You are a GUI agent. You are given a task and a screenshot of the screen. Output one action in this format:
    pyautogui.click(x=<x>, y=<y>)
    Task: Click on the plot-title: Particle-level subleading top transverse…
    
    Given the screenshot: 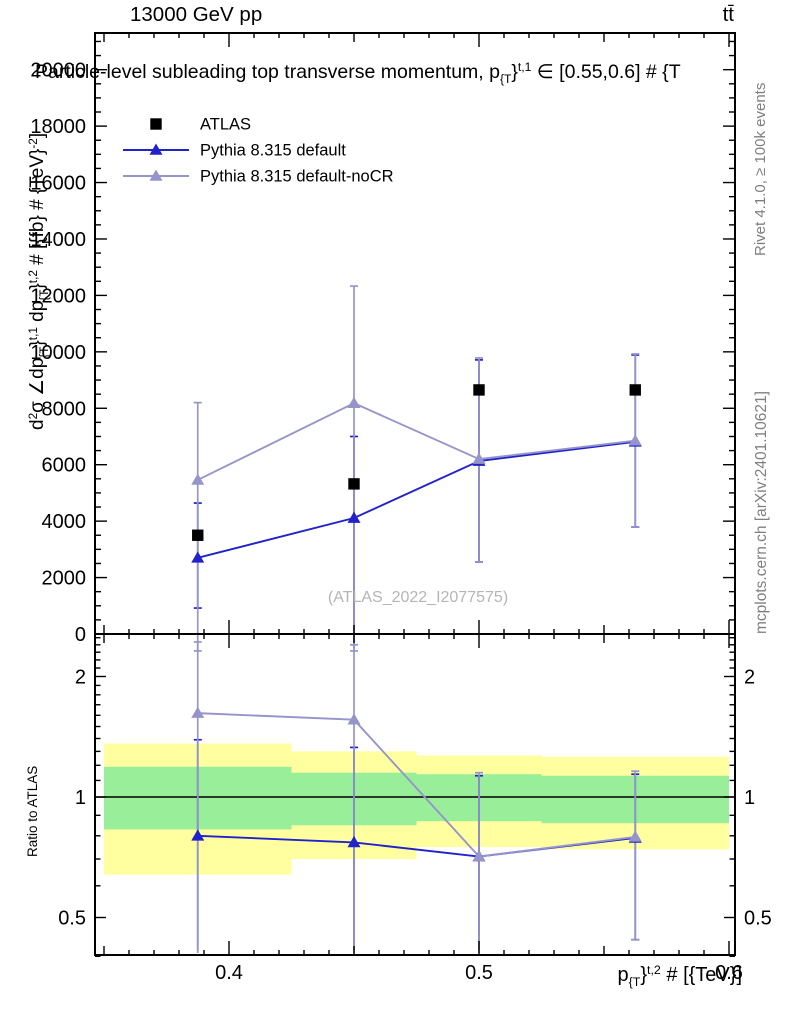 What is the action you would take?
    pyautogui.click(x=358, y=73)
    